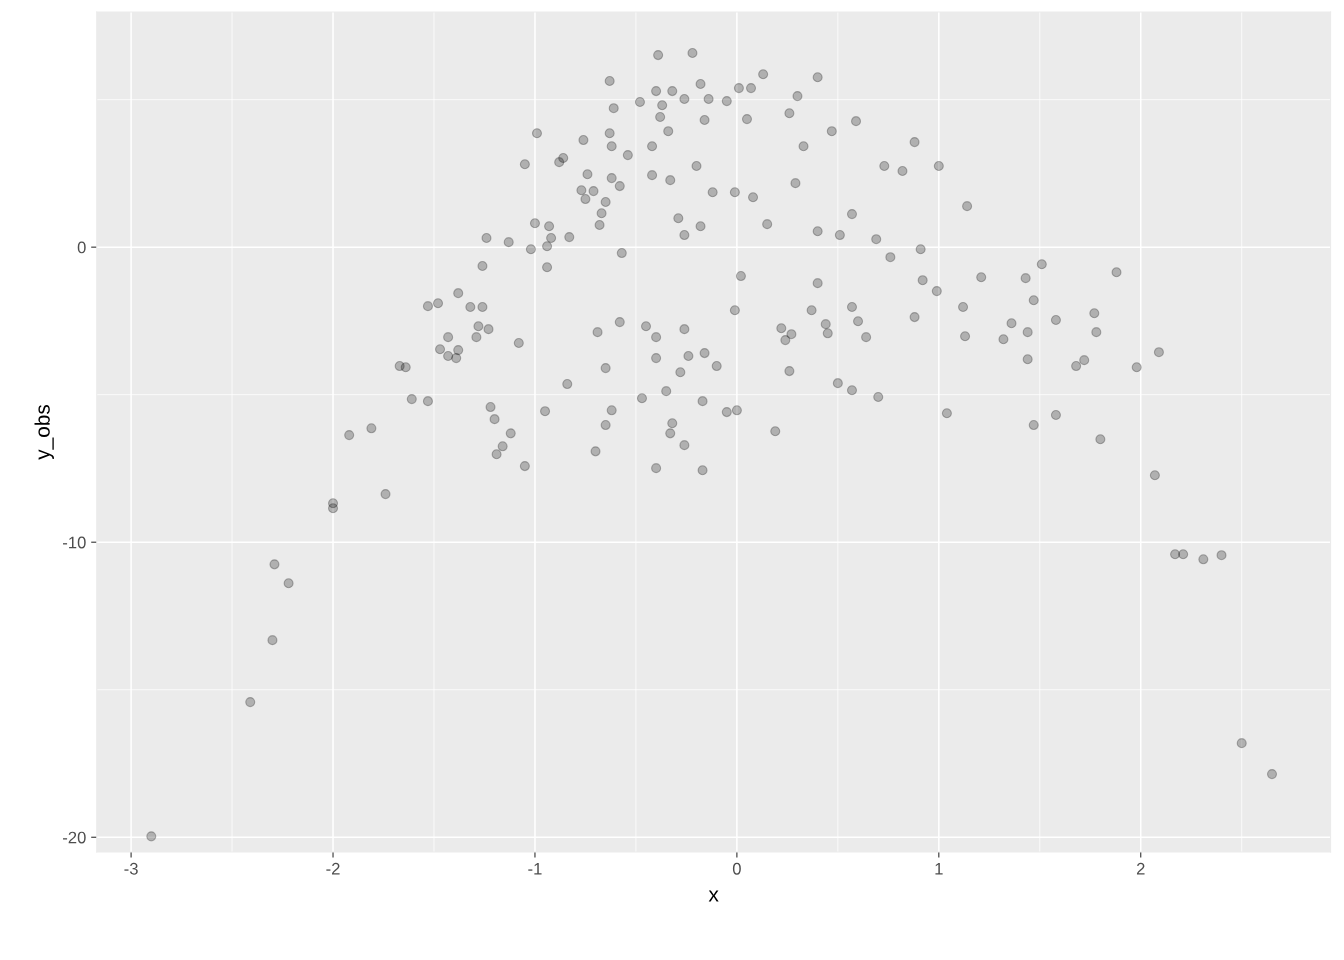 The height and width of the screenshot is (960, 1344). What do you see at coordinates (713, 896) in the screenshot?
I see `x-axis-title: x` at bounding box center [713, 896].